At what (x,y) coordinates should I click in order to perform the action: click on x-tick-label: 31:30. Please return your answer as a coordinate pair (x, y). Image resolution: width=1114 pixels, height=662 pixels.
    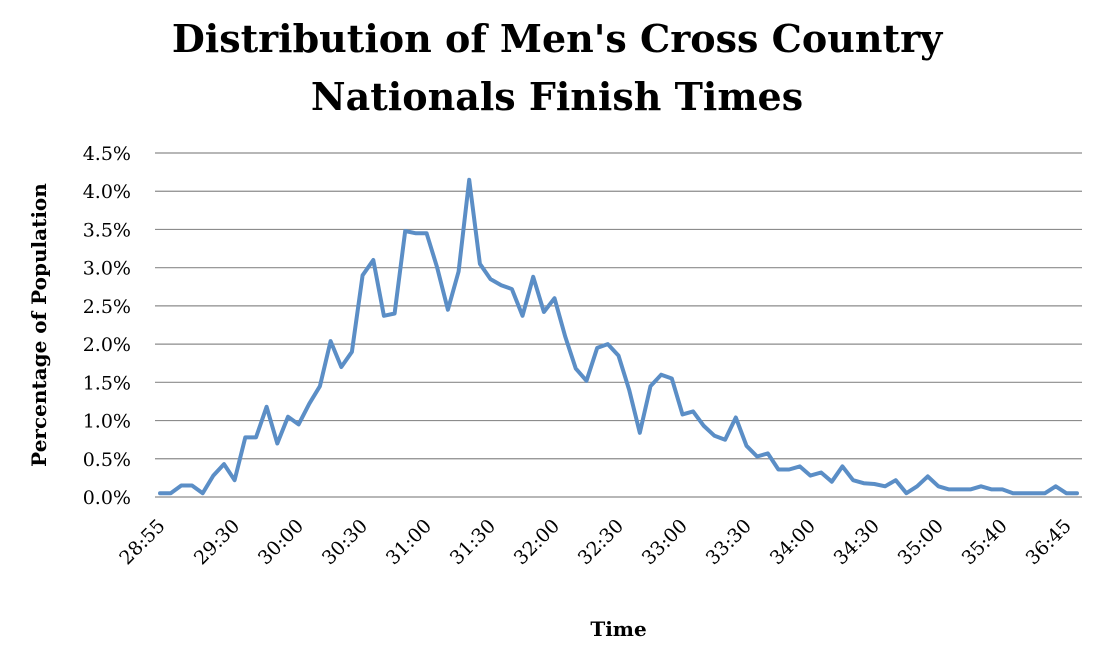
    Looking at the image, I should click on (473, 542).